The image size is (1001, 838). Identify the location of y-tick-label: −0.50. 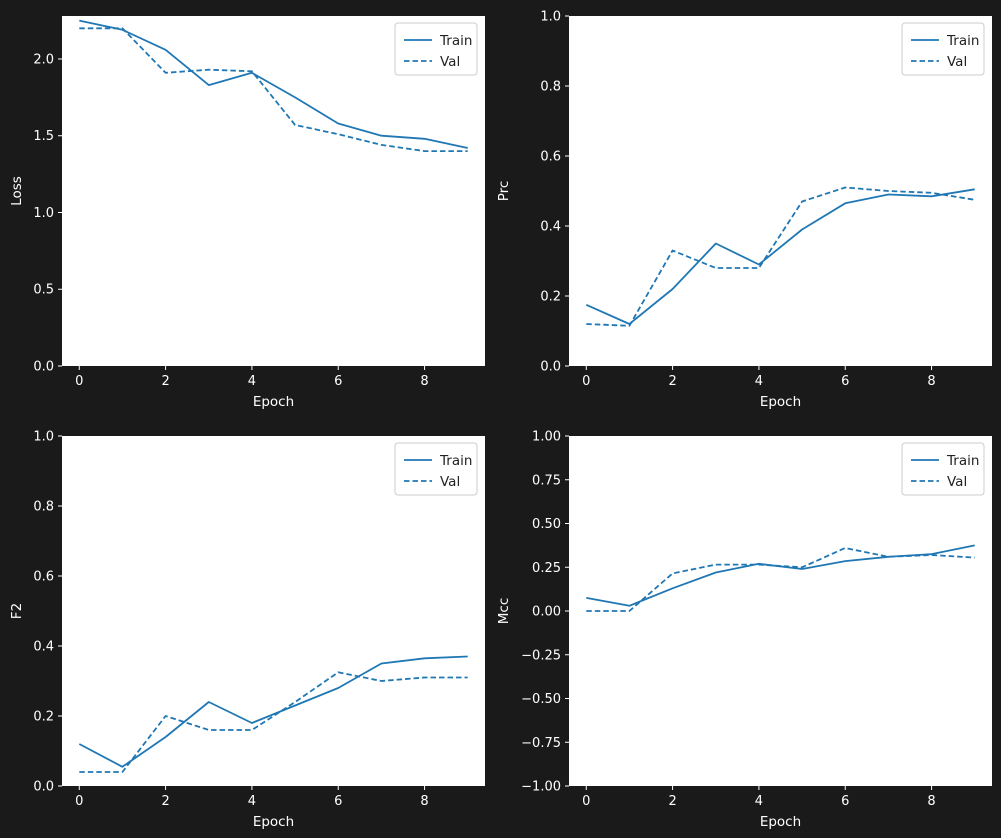
(541, 699).